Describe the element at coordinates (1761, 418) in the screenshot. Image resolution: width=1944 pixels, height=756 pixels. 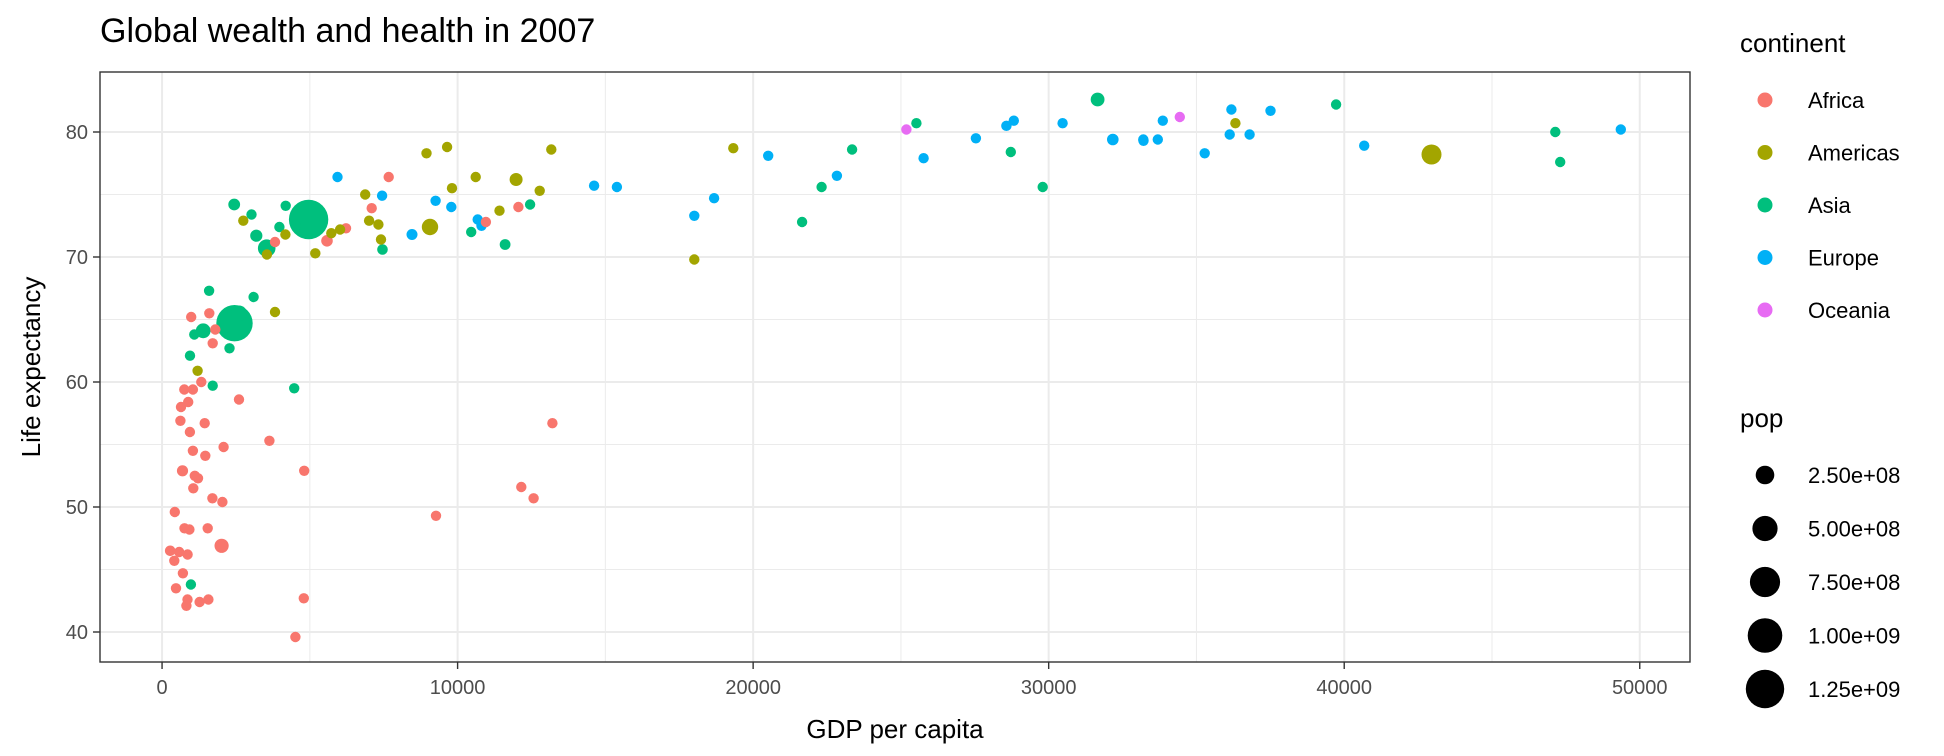
I see `size-legend-title: pop` at that location.